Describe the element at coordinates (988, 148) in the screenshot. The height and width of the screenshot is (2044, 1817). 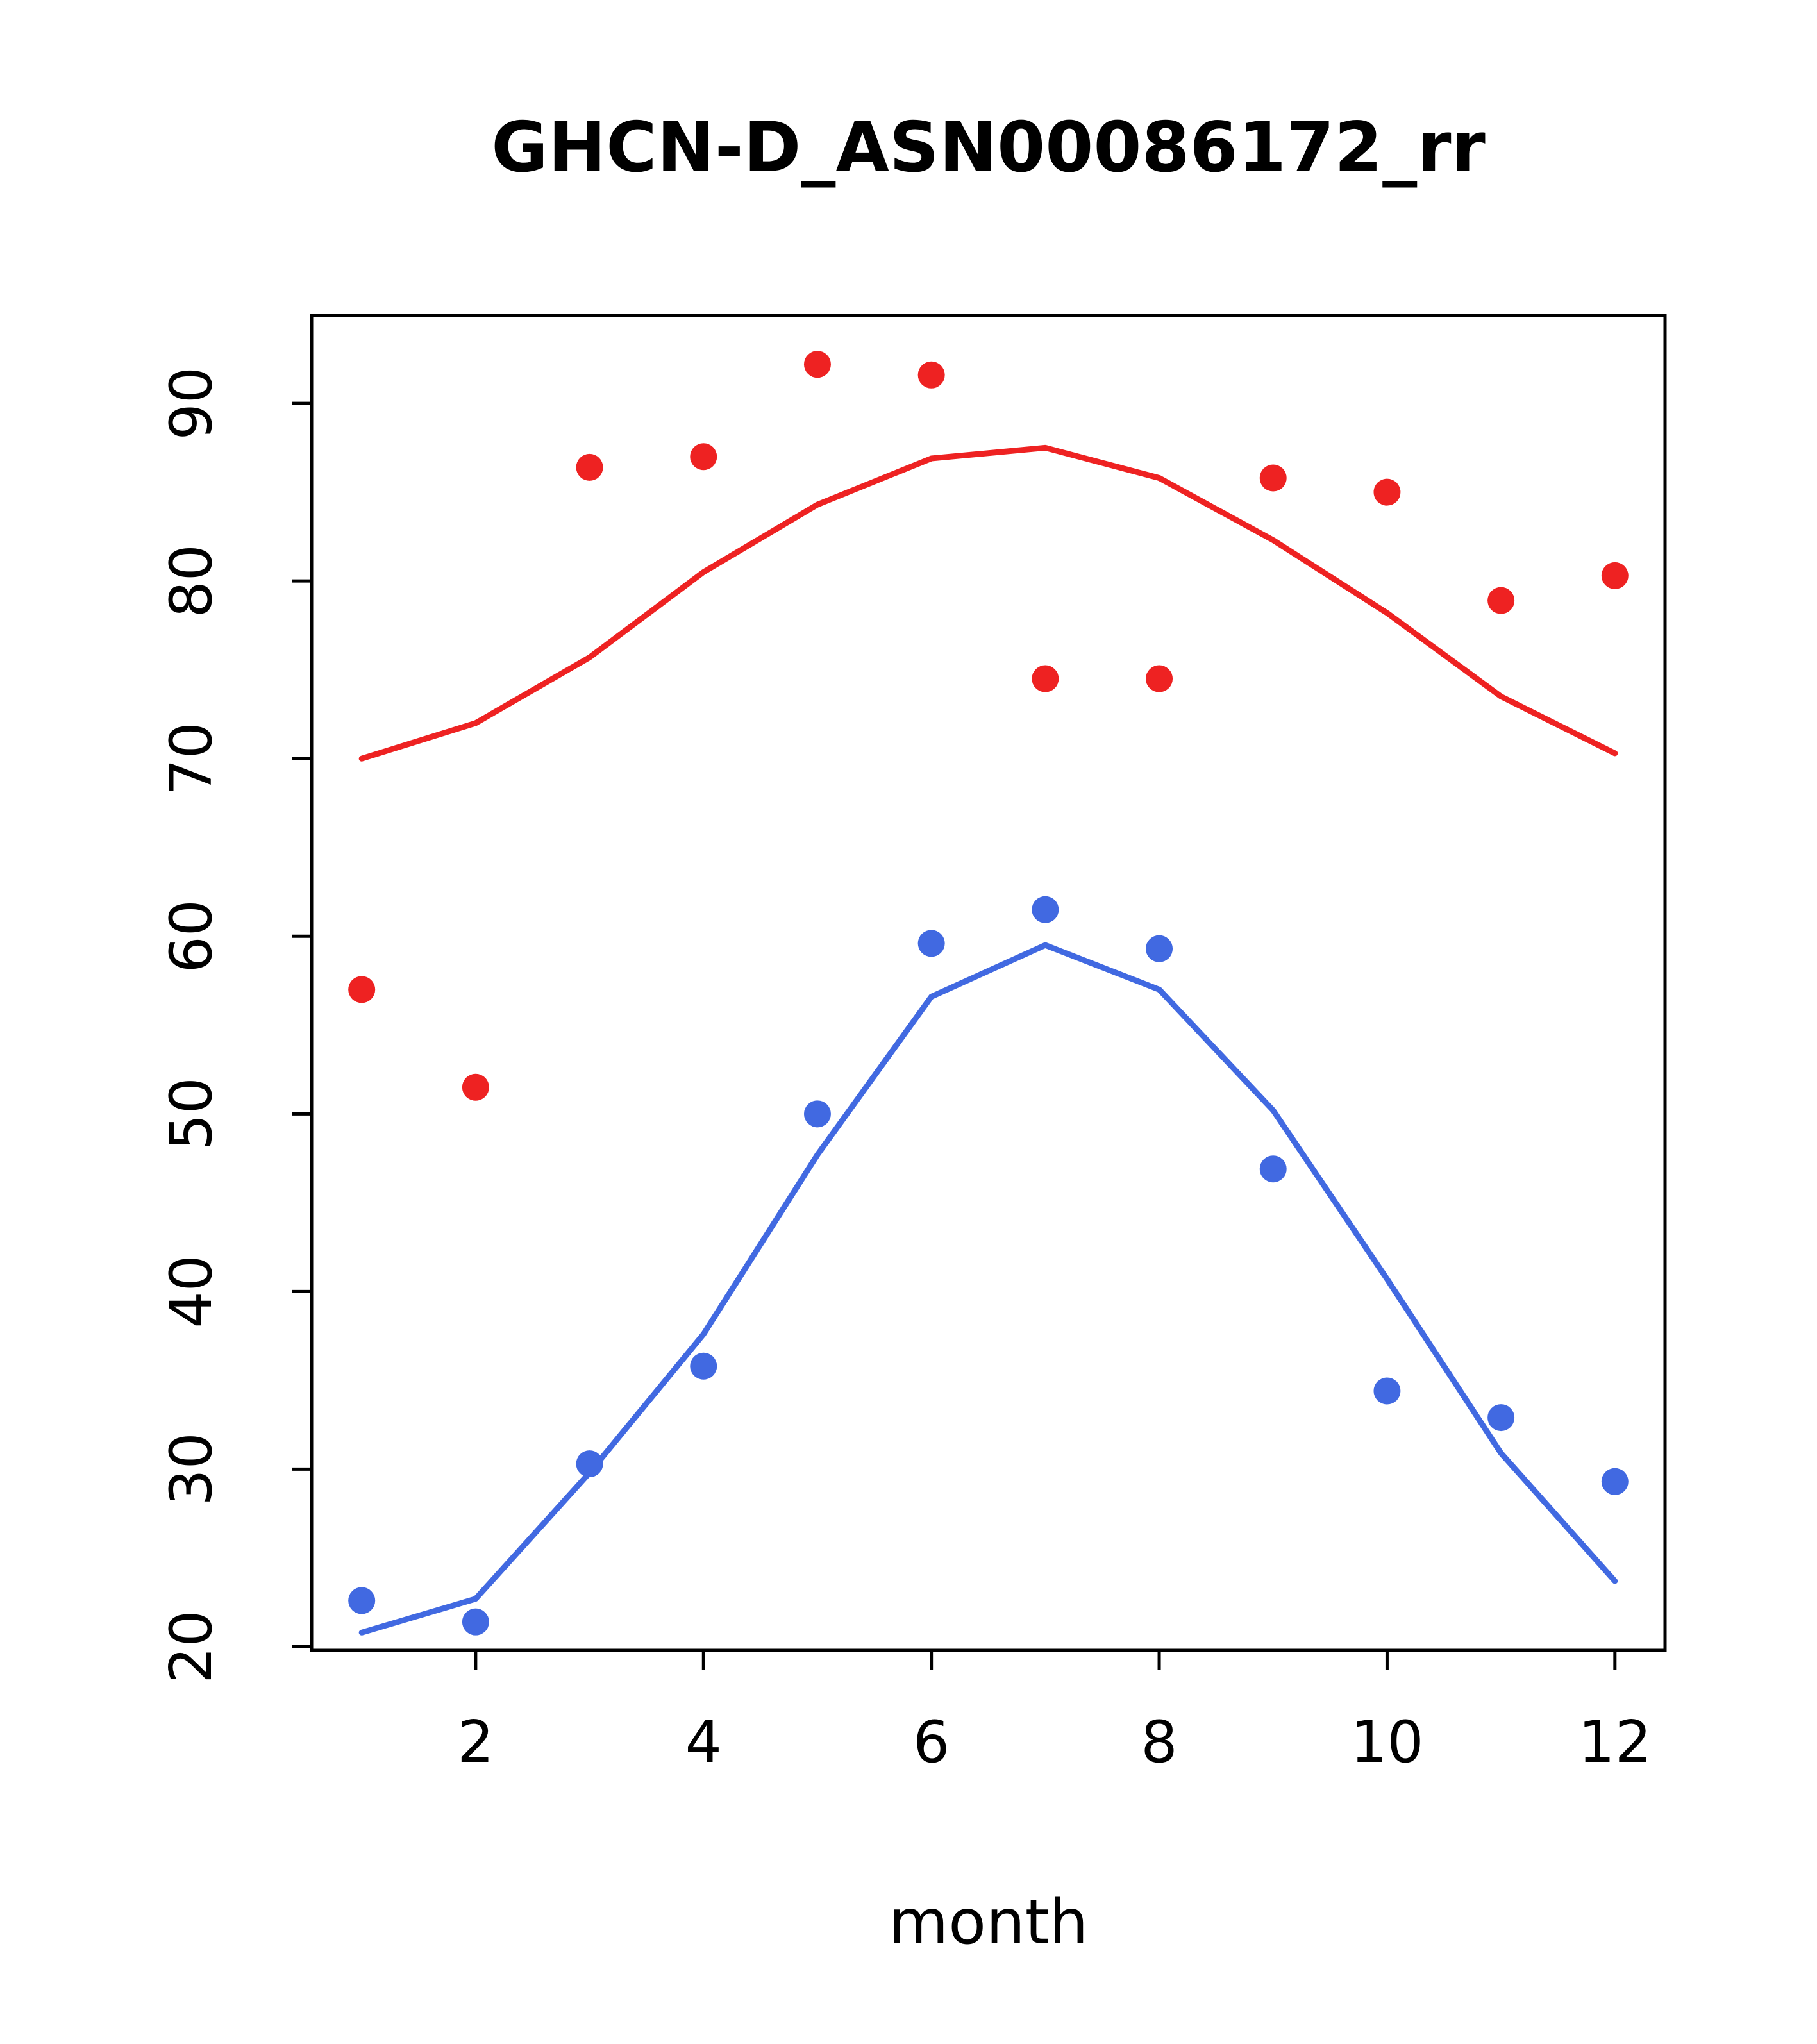
I see `chart-title: GHCN-D_ASN00086172_rr` at that location.